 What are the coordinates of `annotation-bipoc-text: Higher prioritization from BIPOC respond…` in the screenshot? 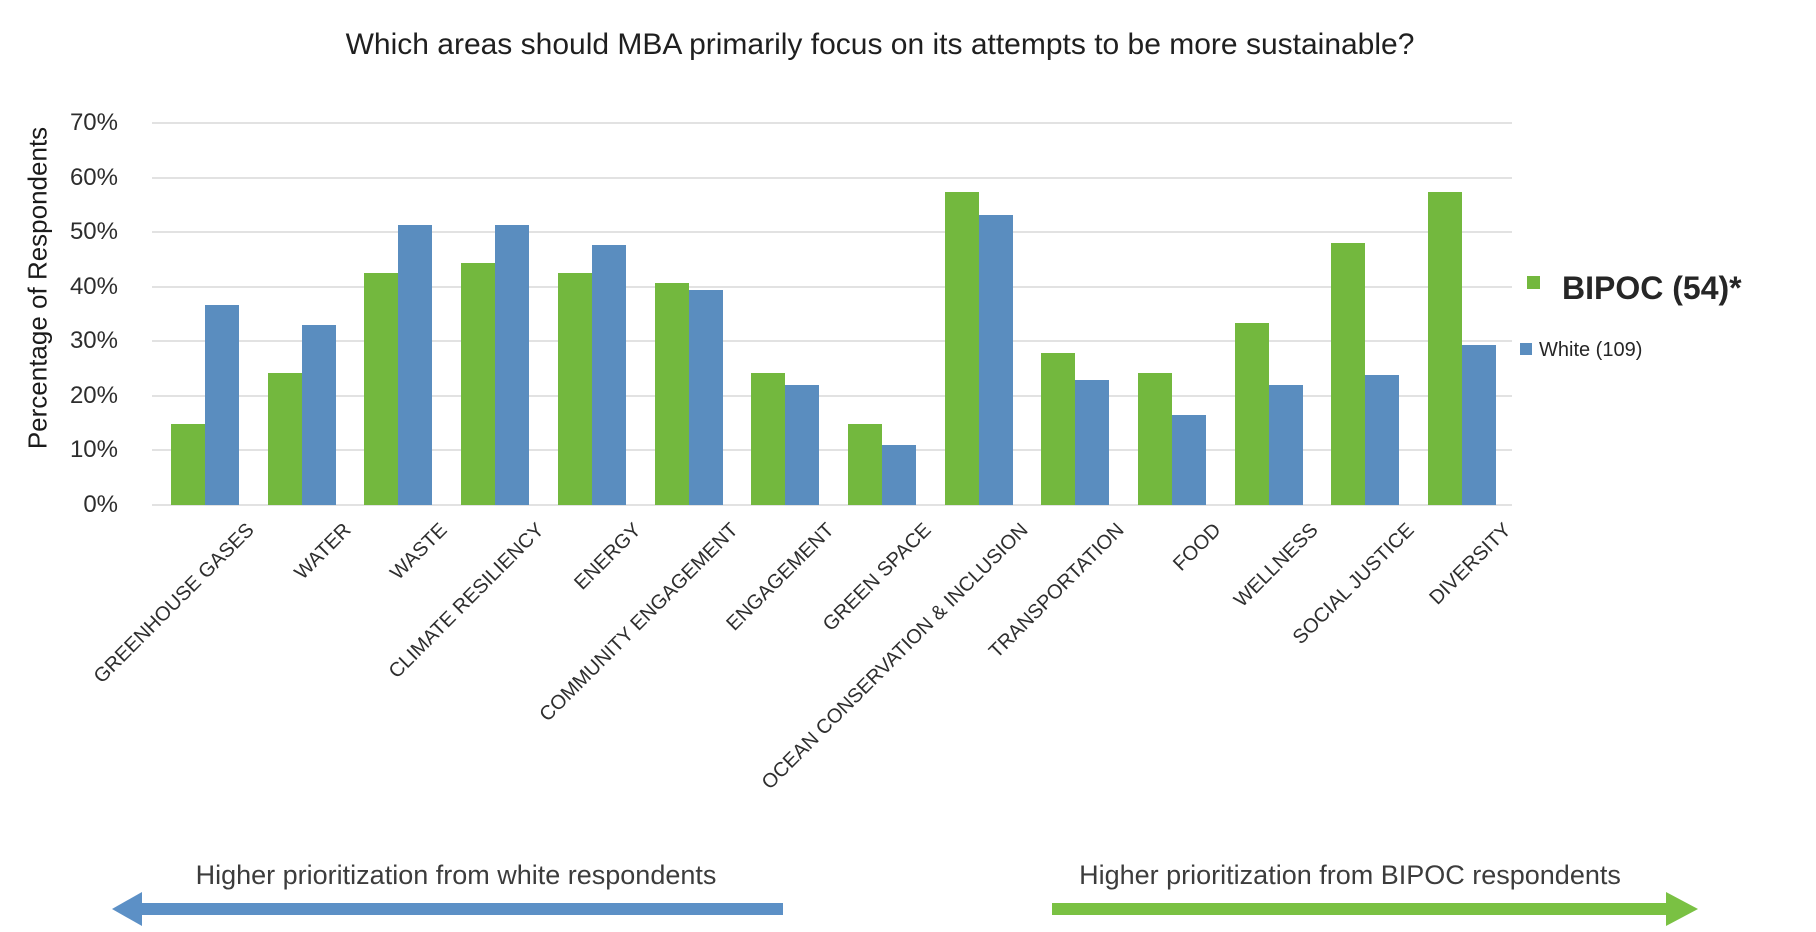 It's located at (1350, 875).